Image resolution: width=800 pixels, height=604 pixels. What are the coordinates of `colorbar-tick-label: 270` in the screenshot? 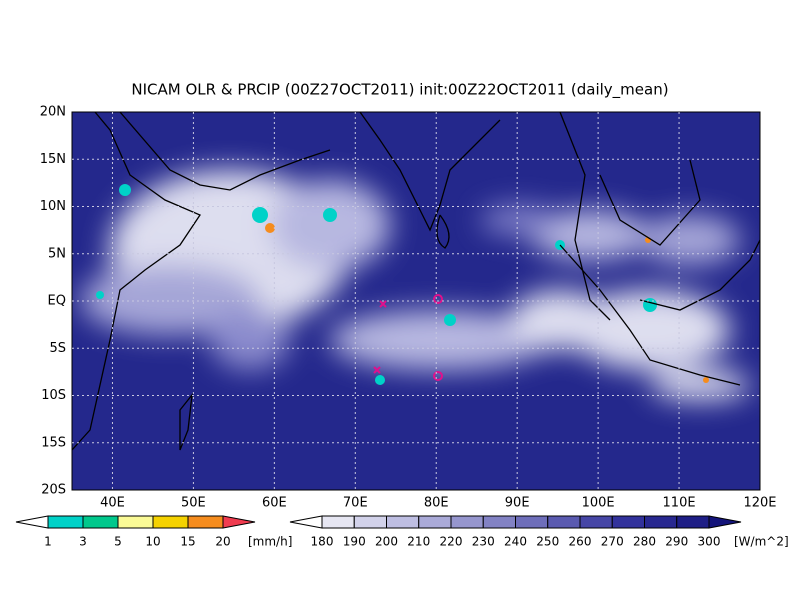 It's located at (612, 542).